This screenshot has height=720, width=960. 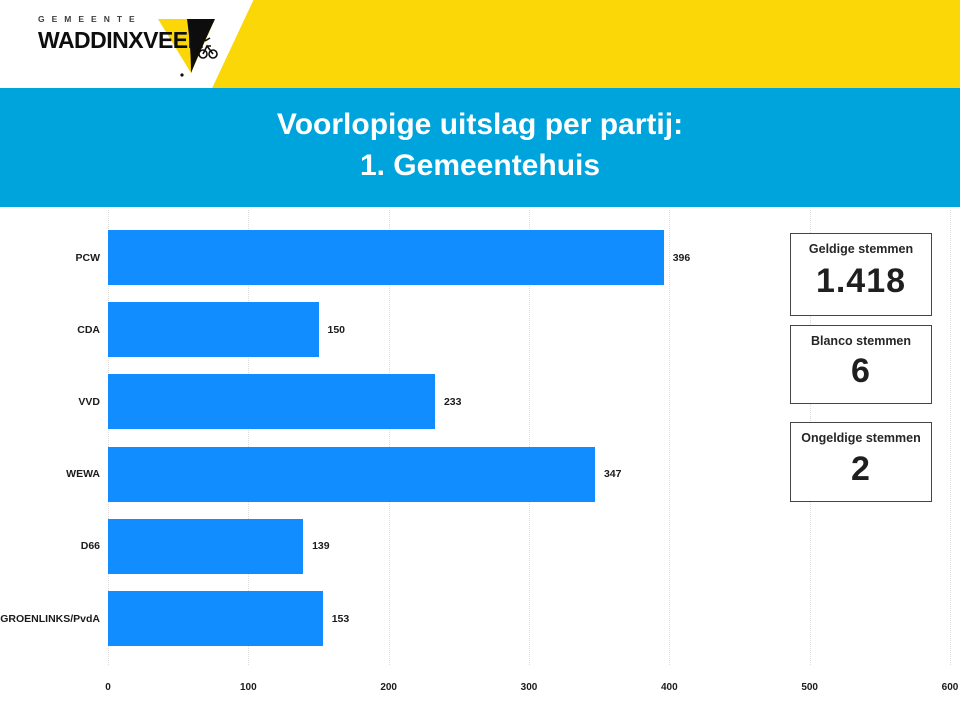 What do you see at coordinates (121, 40) in the screenshot?
I see `logo-wordmark: WADDINXVEEN` at bounding box center [121, 40].